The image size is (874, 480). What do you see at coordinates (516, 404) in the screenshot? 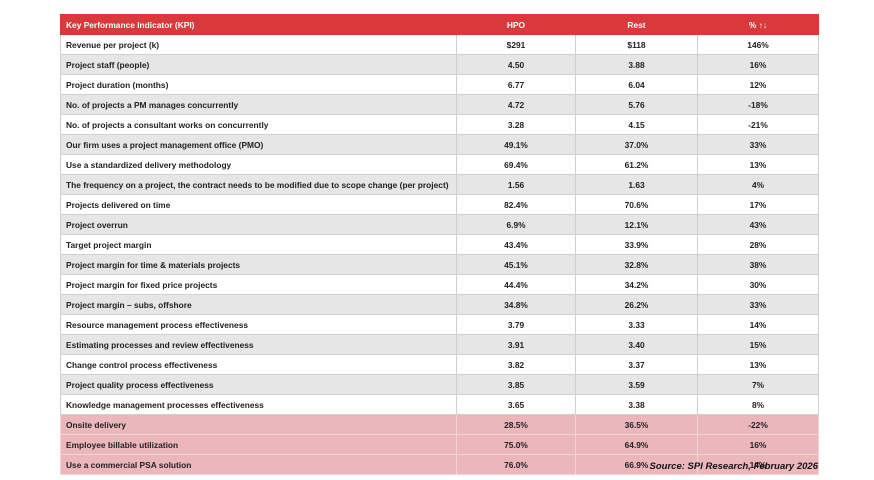
I see `value-cell: 3.65` at bounding box center [516, 404].